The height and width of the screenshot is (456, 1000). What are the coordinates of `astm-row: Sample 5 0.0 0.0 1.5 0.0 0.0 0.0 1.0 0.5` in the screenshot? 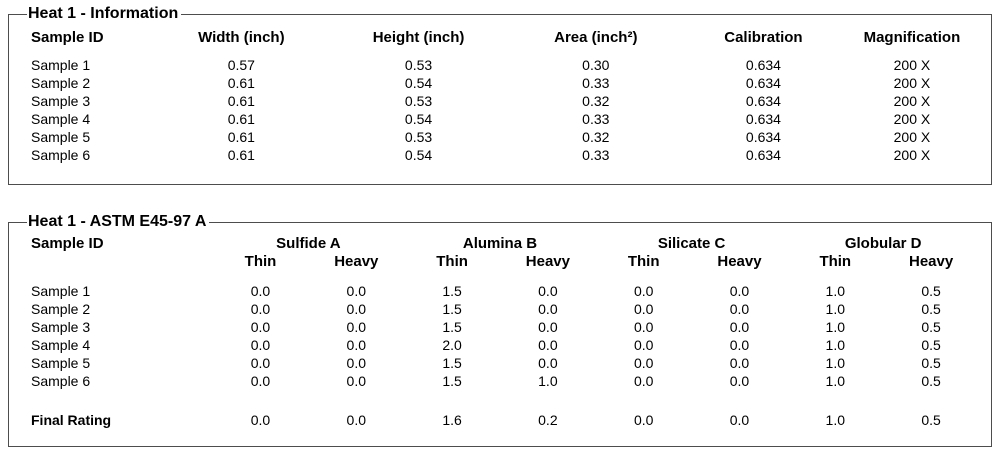 It's located at (500, 363).